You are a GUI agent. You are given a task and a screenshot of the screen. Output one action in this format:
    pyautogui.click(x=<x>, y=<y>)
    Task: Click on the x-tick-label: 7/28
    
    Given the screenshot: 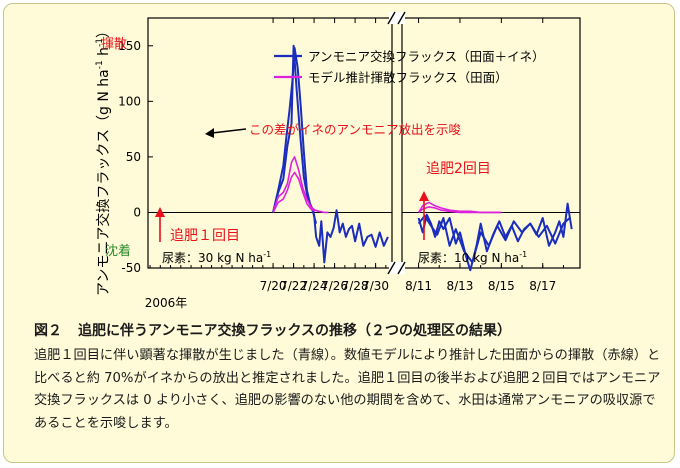 What is the action you would take?
    pyautogui.click(x=355, y=286)
    